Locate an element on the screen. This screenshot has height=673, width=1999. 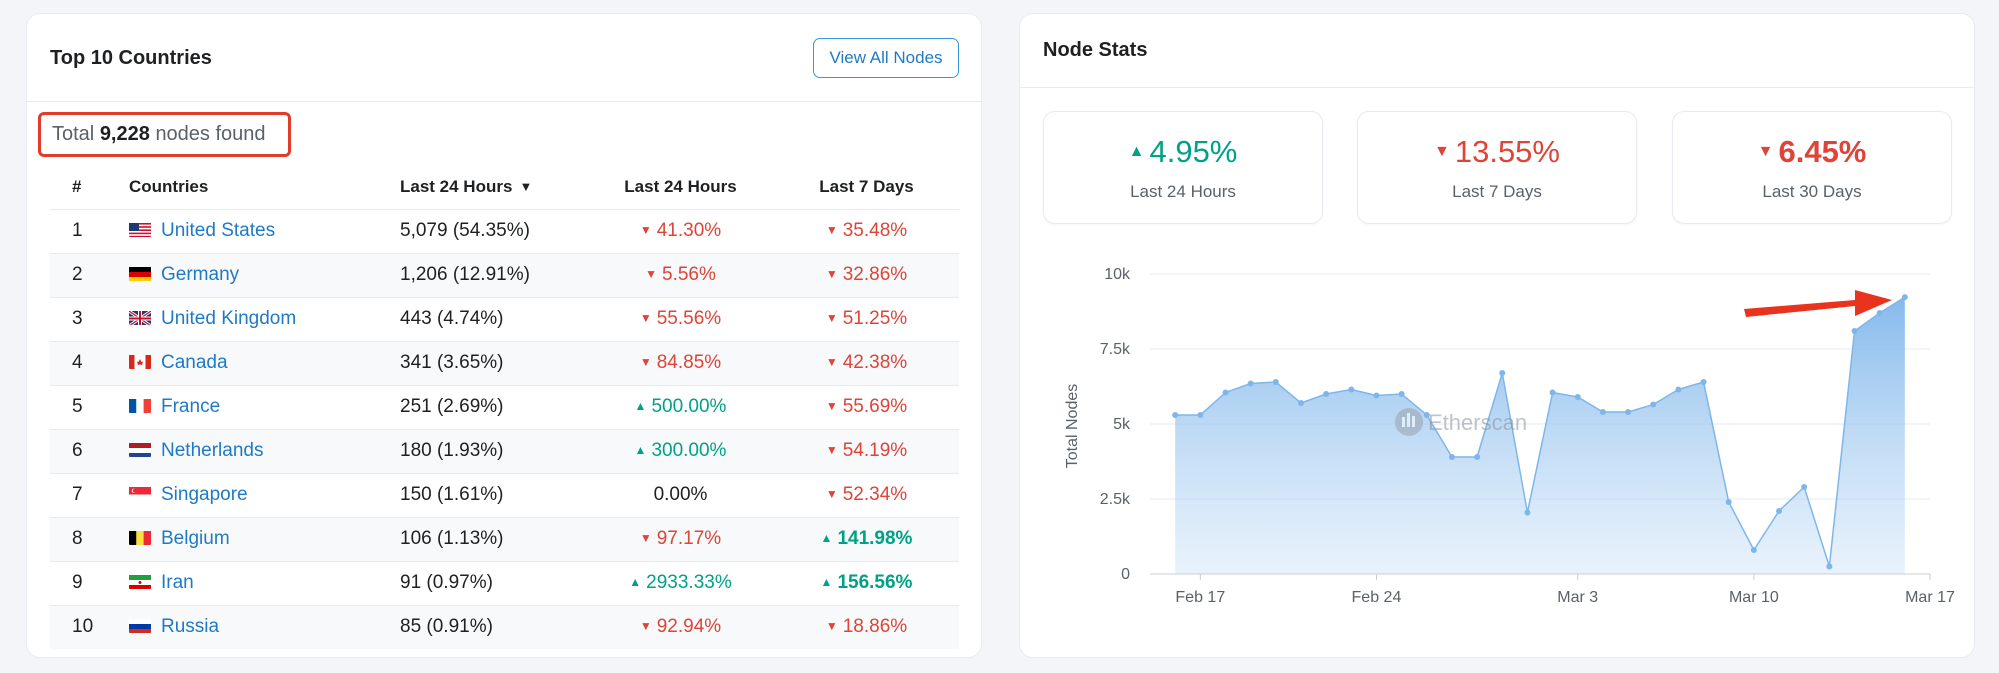
table-row: 6 Netherlands 180 (1.93%) ▲ 300.00% ▼ 54.19% is located at coordinates (504, 451).